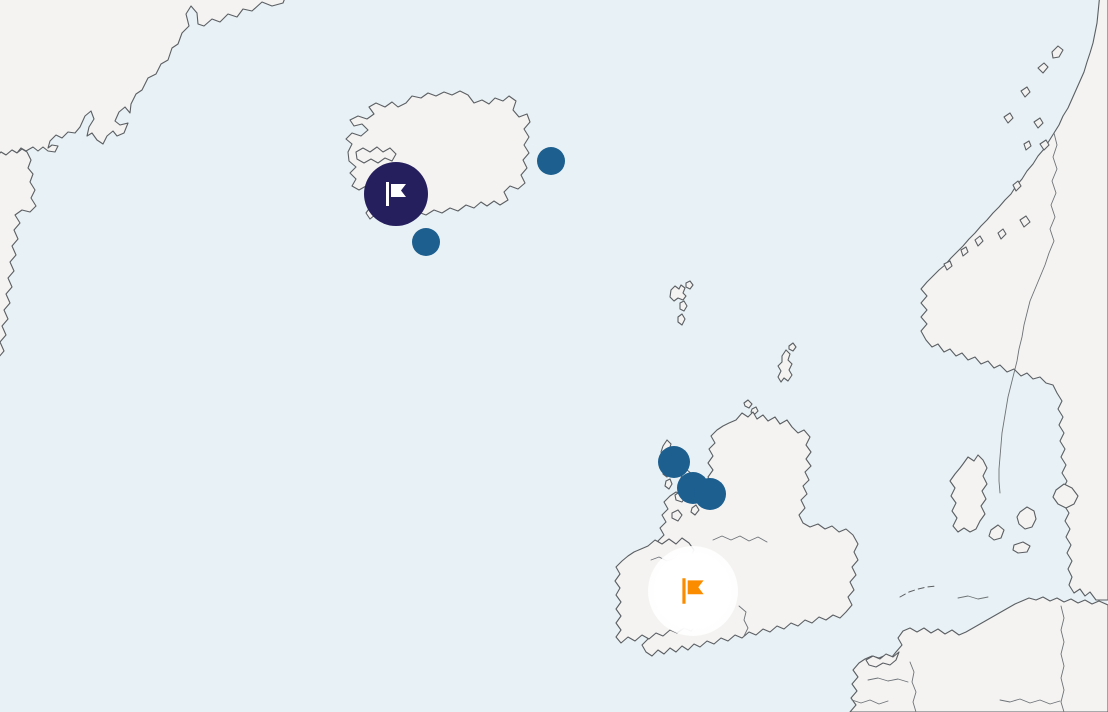 The width and height of the screenshot is (1108, 712). I want to click on landmass-netherlands-coast, so click(882, 659).